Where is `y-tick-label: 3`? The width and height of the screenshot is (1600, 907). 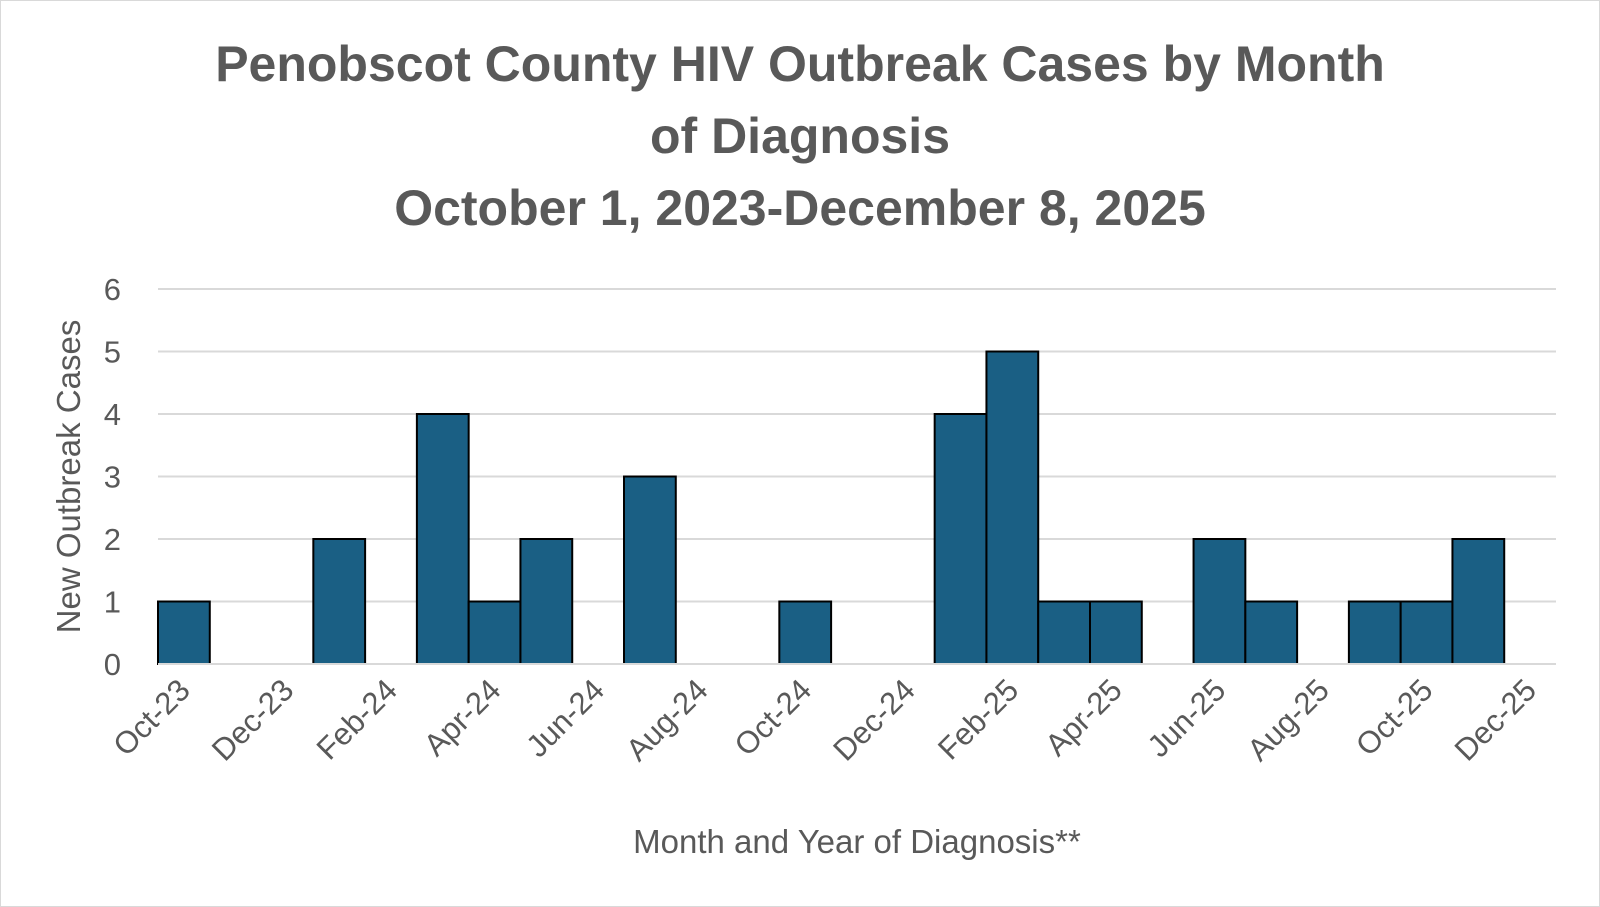
y-tick-label: 3 is located at coordinates (112, 477).